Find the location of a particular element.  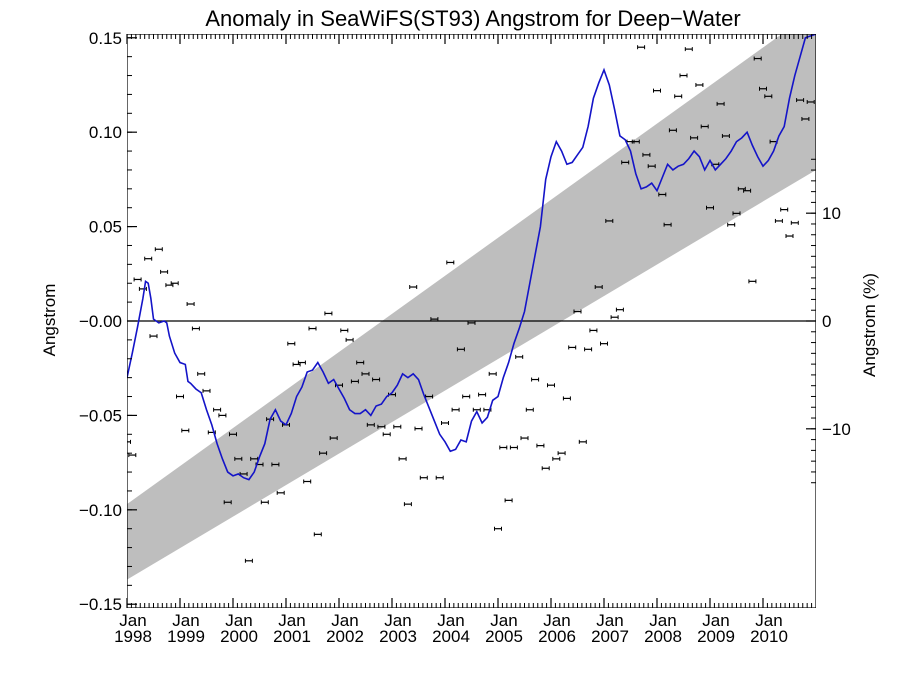

x-tick-year-label: 2009 is located at coordinates (716, 636).